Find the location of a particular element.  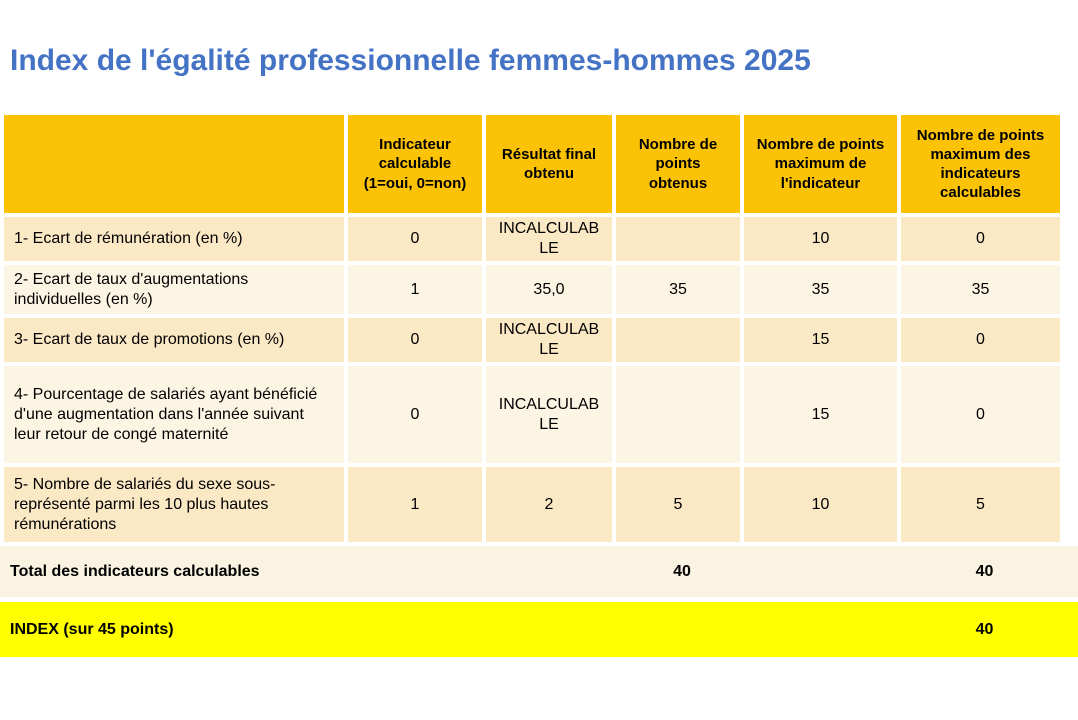

points-max-calculables-cell: 35 is located at coordinates (980, 289).